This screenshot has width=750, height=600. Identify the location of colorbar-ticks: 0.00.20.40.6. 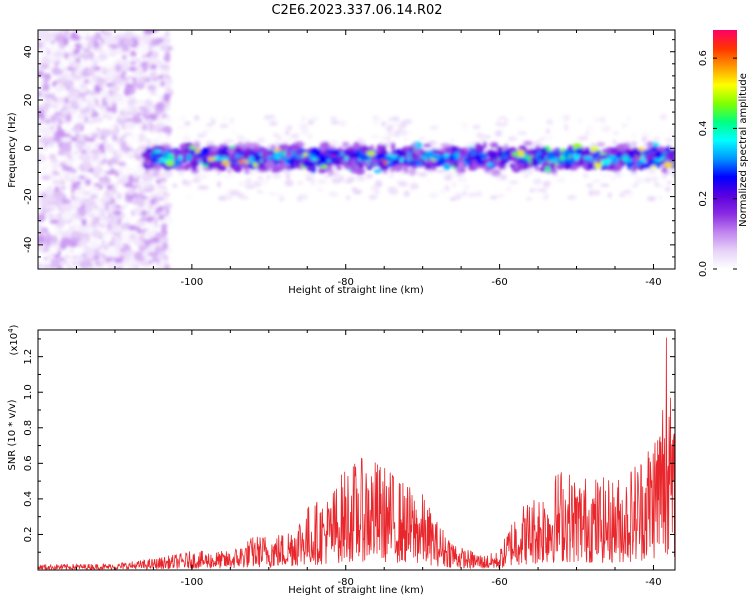
(717, 163).